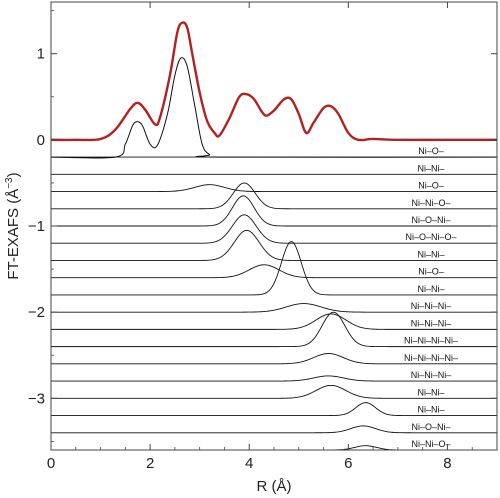  Describe the element at coordinates (348, 463) in the screenshot. I see `x-tick-label: 6` at that location.